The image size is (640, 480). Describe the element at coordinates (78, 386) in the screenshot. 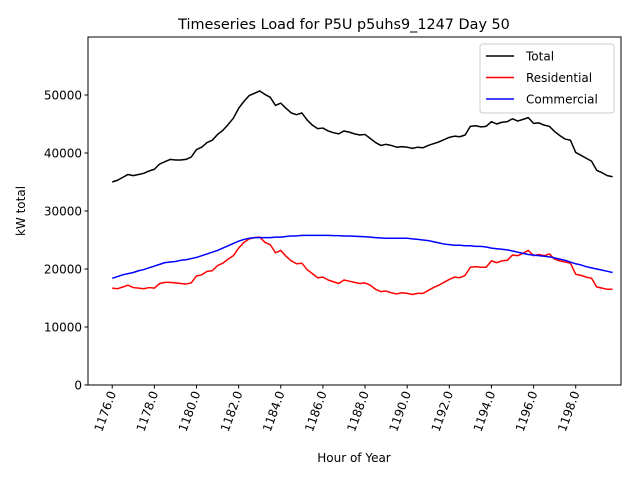

I see `y-tick-label: 0` at that location.